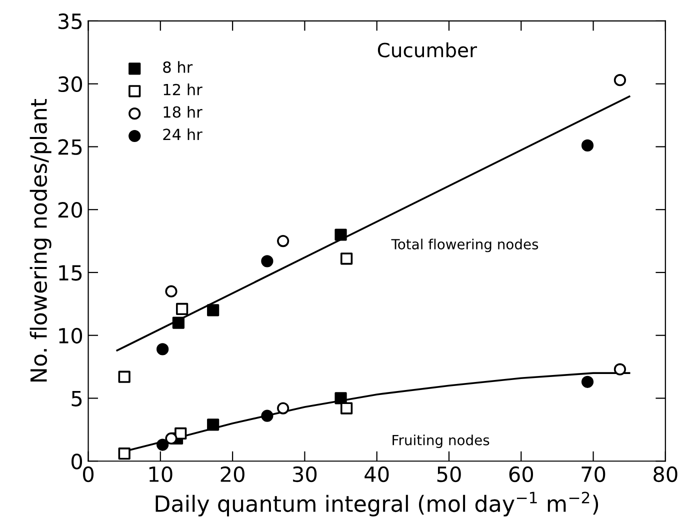  I want to click on y-tick-label: 5, so click(77, 398).